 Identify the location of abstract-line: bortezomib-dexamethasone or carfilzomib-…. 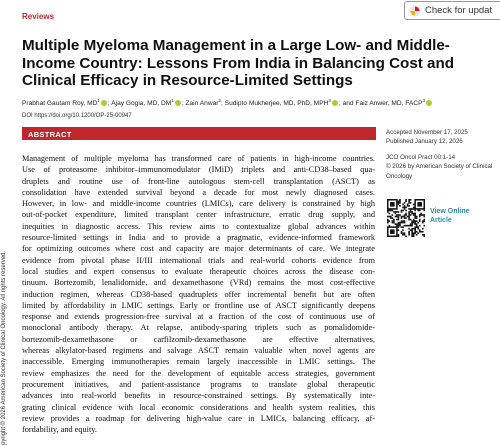
(198, 339).